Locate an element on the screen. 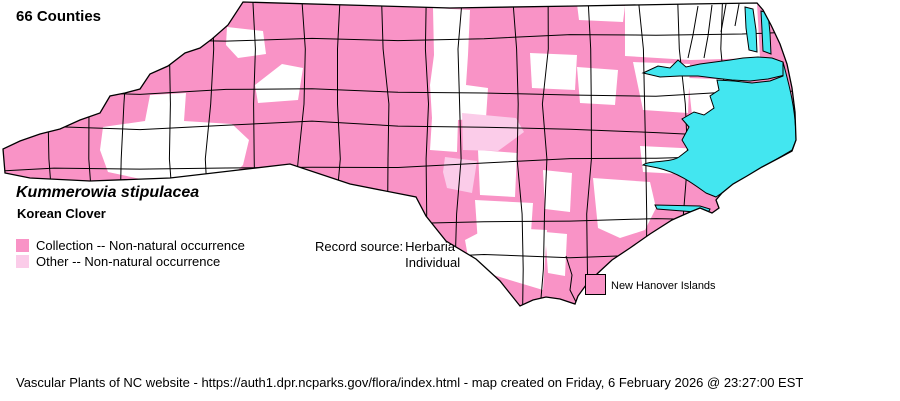 This screenshot has height=401, width=900. record-source-value: Herbaria is located at coordinates (430, 246).